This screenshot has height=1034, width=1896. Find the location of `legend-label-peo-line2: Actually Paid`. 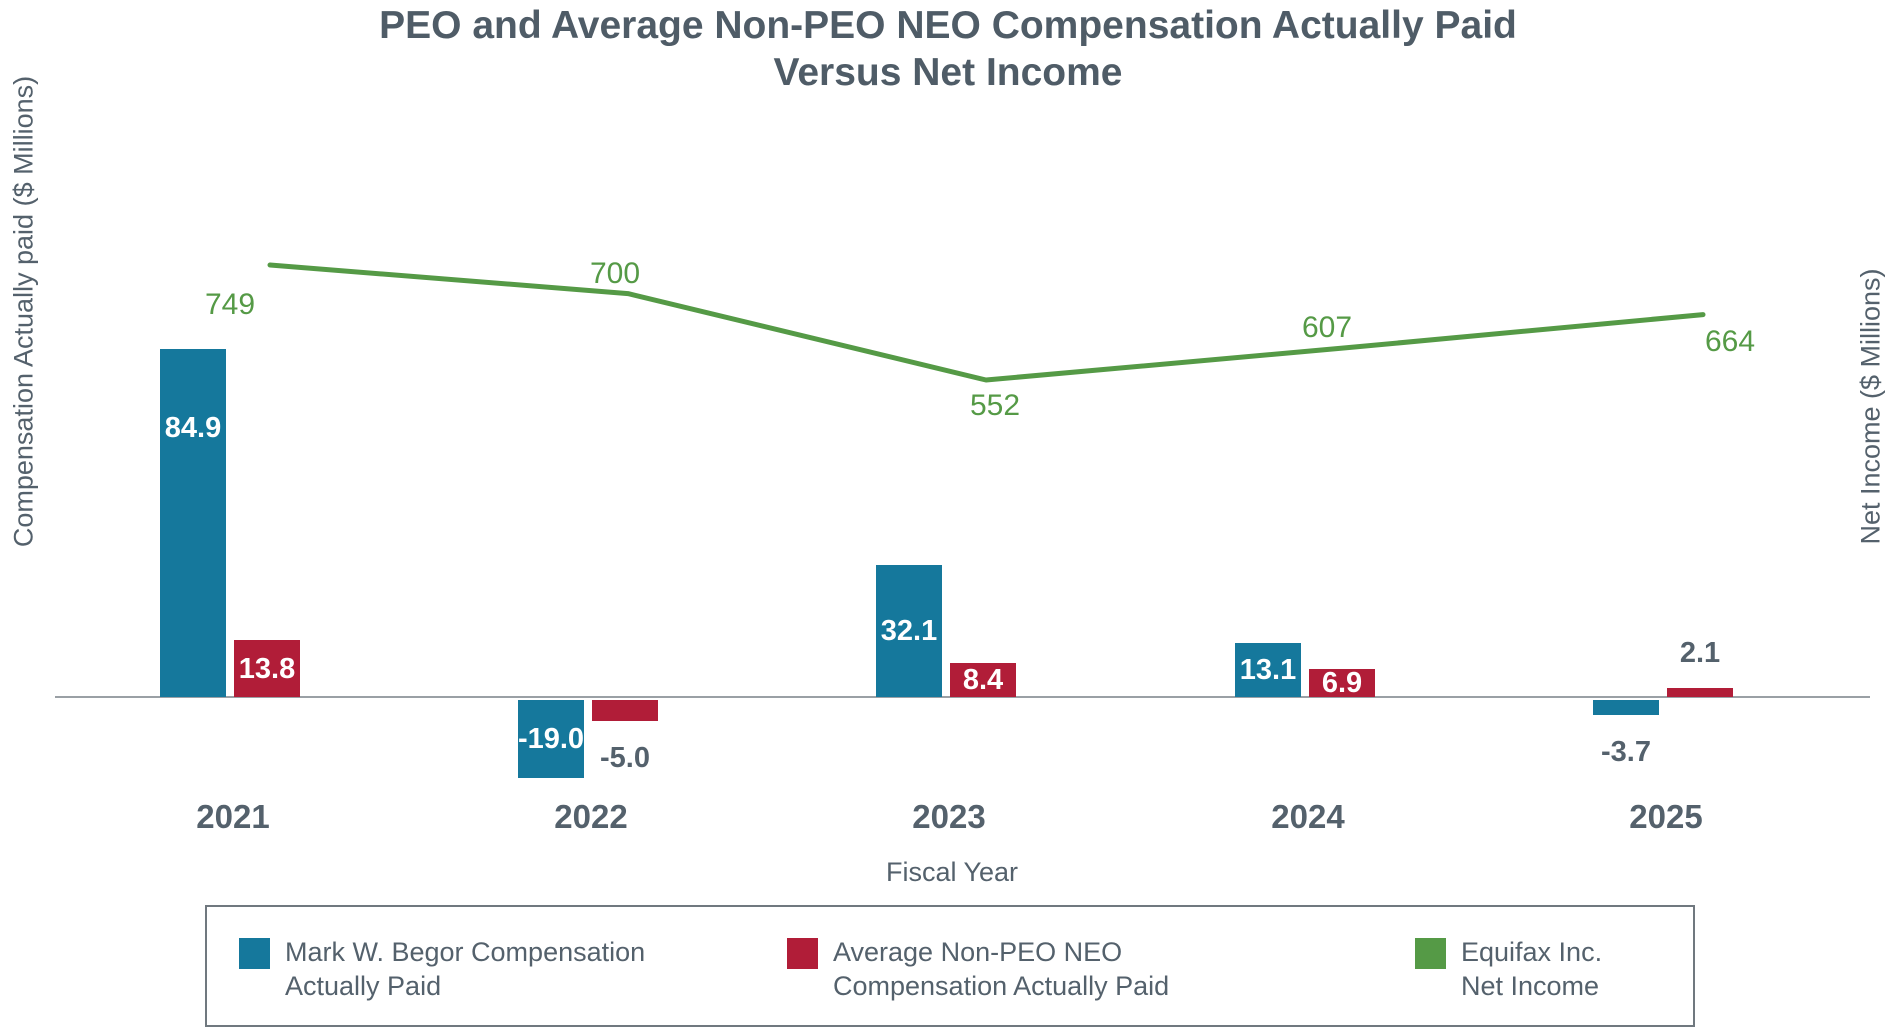

legend-label-peo-line2: Actually Paid is located at coordinates (363, 986).